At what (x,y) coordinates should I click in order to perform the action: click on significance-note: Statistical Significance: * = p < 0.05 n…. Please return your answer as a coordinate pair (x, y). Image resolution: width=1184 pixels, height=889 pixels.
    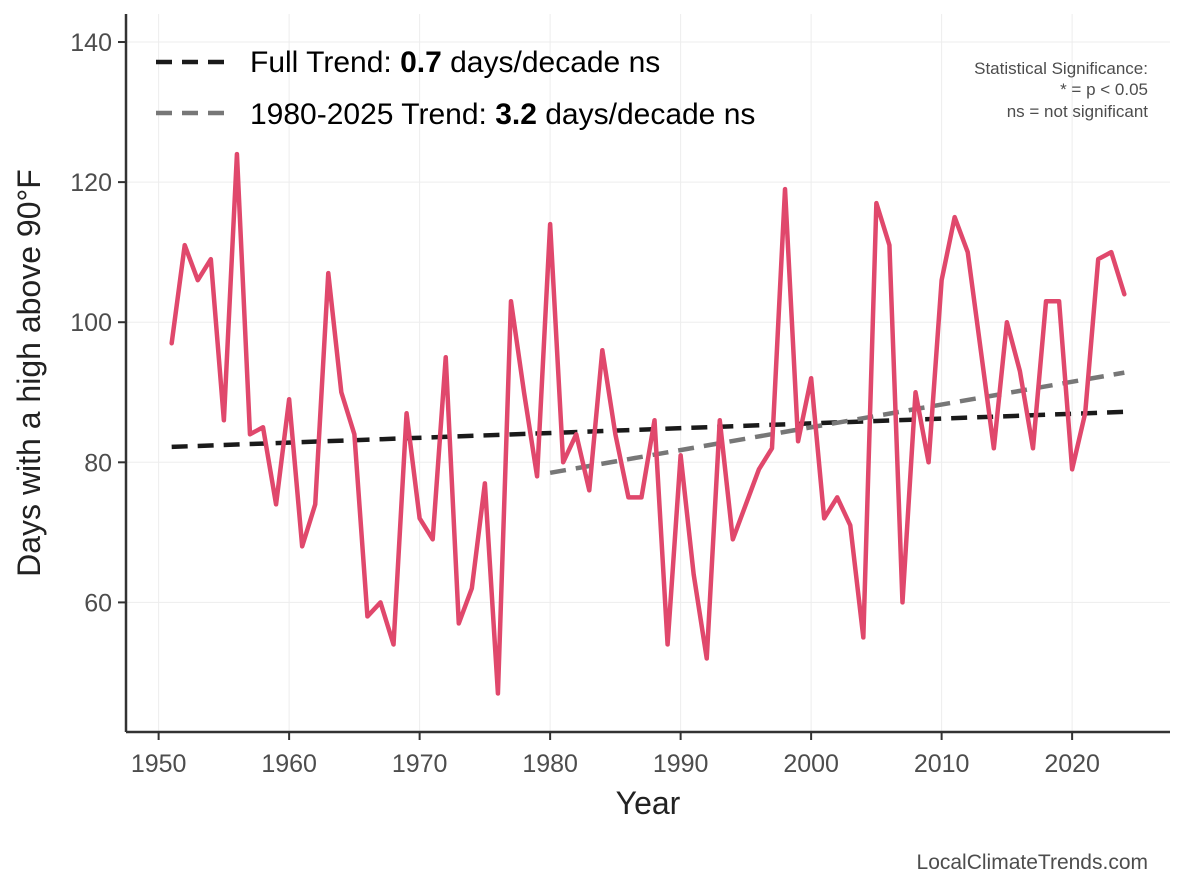
    Looking at the image, I should click on (1061, 90).